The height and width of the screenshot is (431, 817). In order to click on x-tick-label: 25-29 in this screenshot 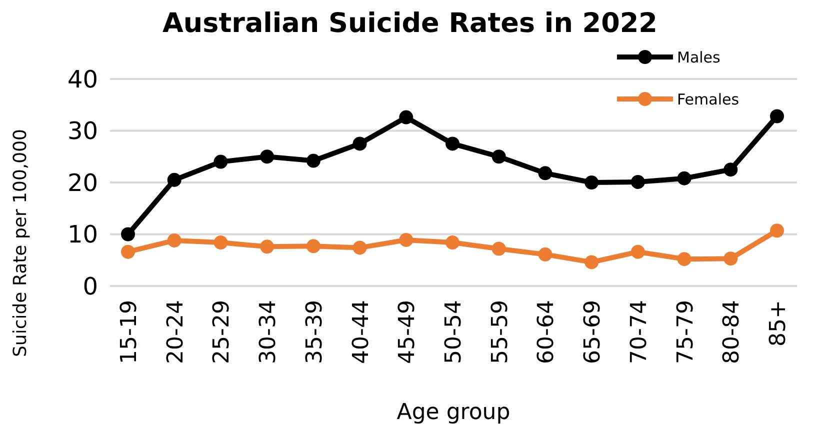, I will do `click(222, 332)`.